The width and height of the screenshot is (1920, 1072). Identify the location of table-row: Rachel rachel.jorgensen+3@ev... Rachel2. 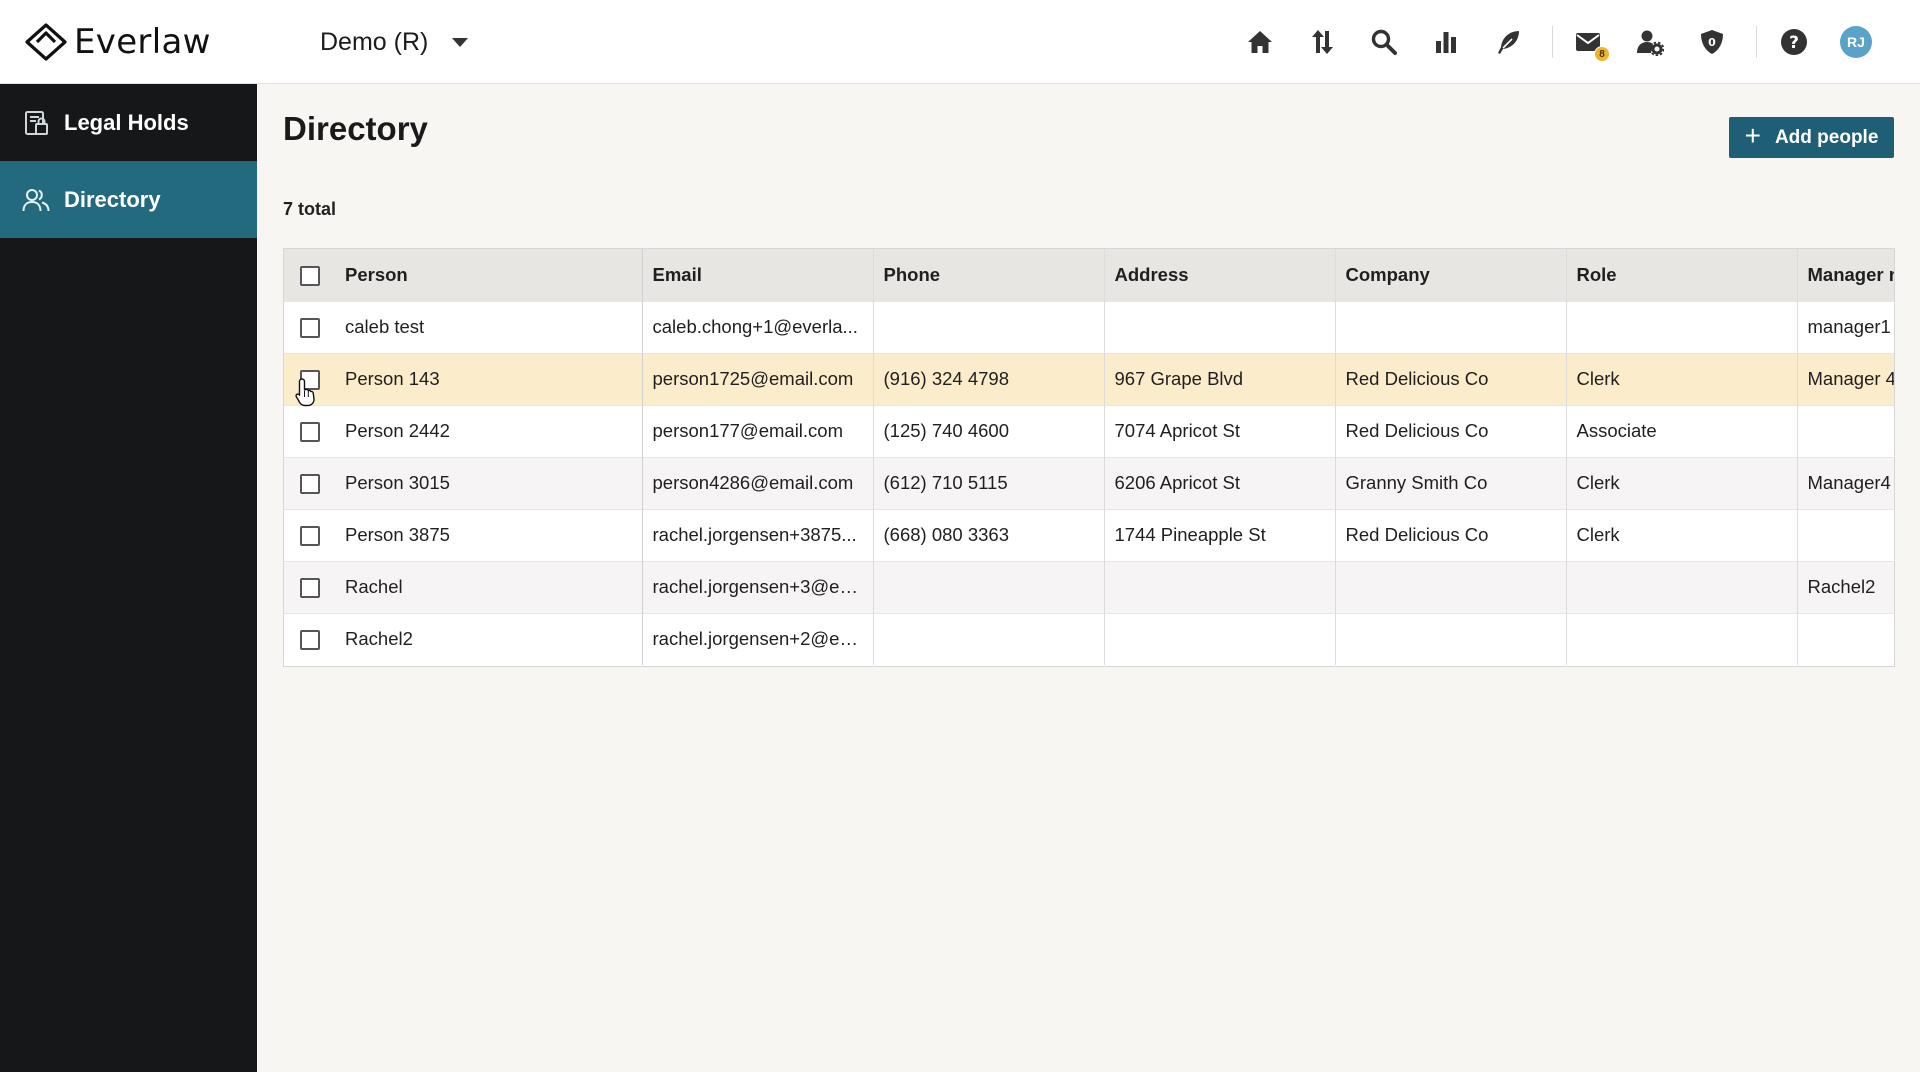
(1089, 586).